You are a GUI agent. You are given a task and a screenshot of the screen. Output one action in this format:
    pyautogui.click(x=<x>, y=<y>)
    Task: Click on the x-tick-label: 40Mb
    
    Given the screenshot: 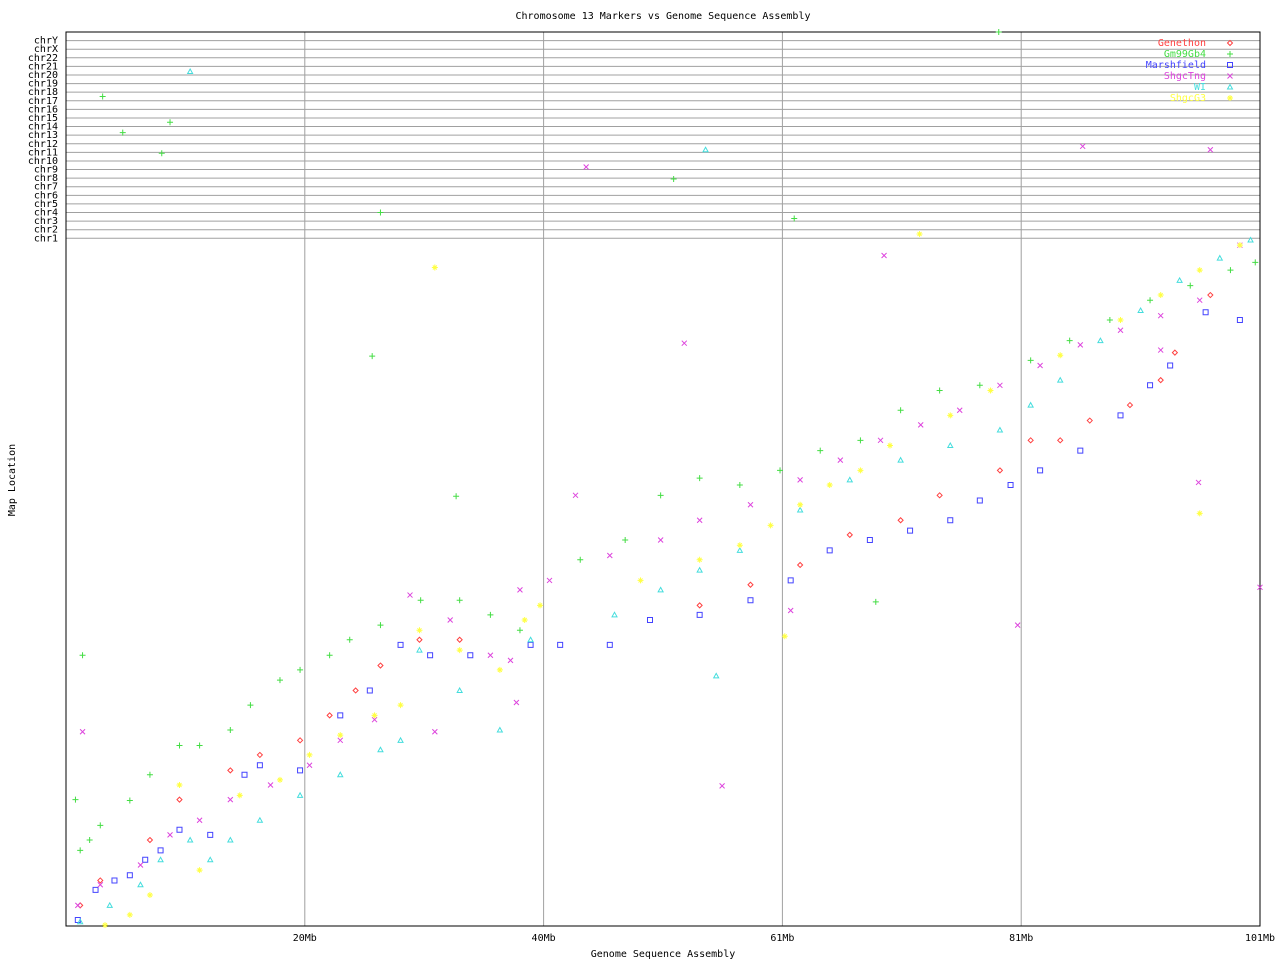 What is the action you would take?
    pyautogui.click(x=544, y=938)
    